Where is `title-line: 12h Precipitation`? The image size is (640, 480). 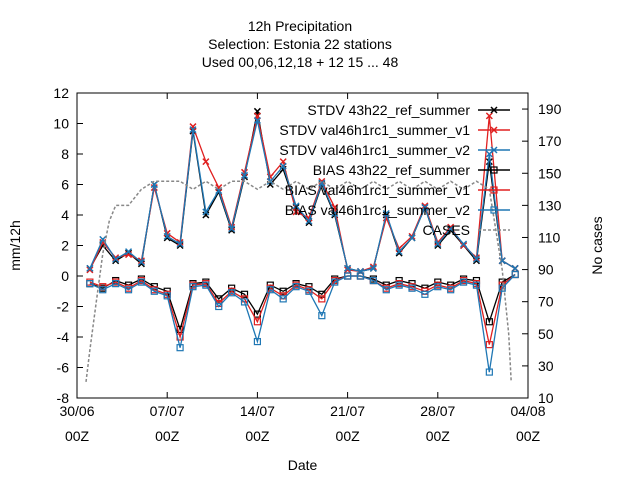
title-line: 12h Precipitation is located at coordinates (300, 26).